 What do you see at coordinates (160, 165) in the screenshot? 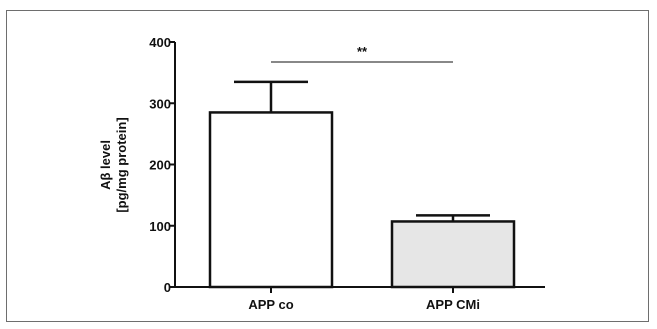
I see `y-tick-label: 200` at bounding box center [160, 165].